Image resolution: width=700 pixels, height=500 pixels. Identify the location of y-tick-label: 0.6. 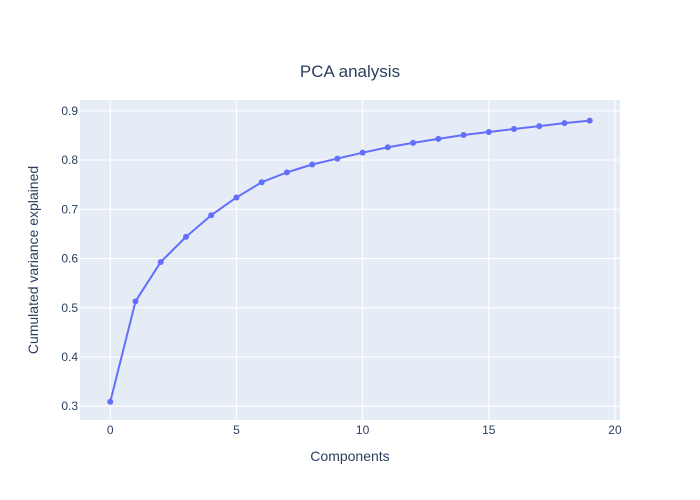
(69, 259).